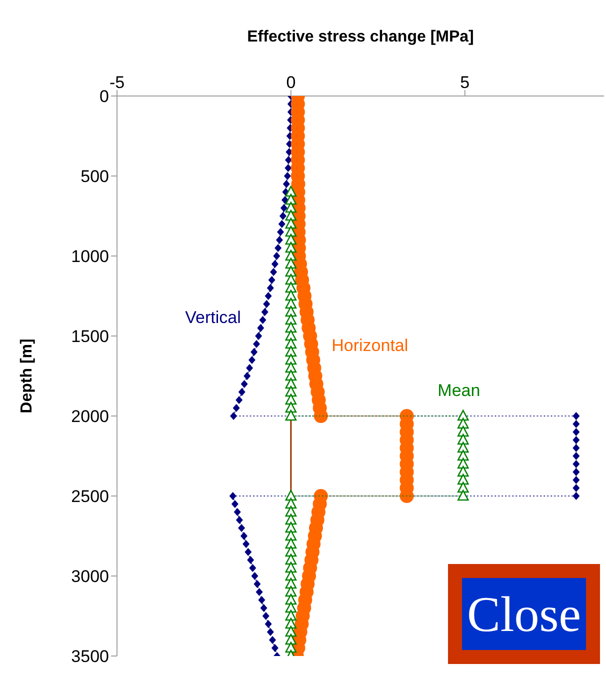  I want to click on annotation: Close, so click(524, 614).